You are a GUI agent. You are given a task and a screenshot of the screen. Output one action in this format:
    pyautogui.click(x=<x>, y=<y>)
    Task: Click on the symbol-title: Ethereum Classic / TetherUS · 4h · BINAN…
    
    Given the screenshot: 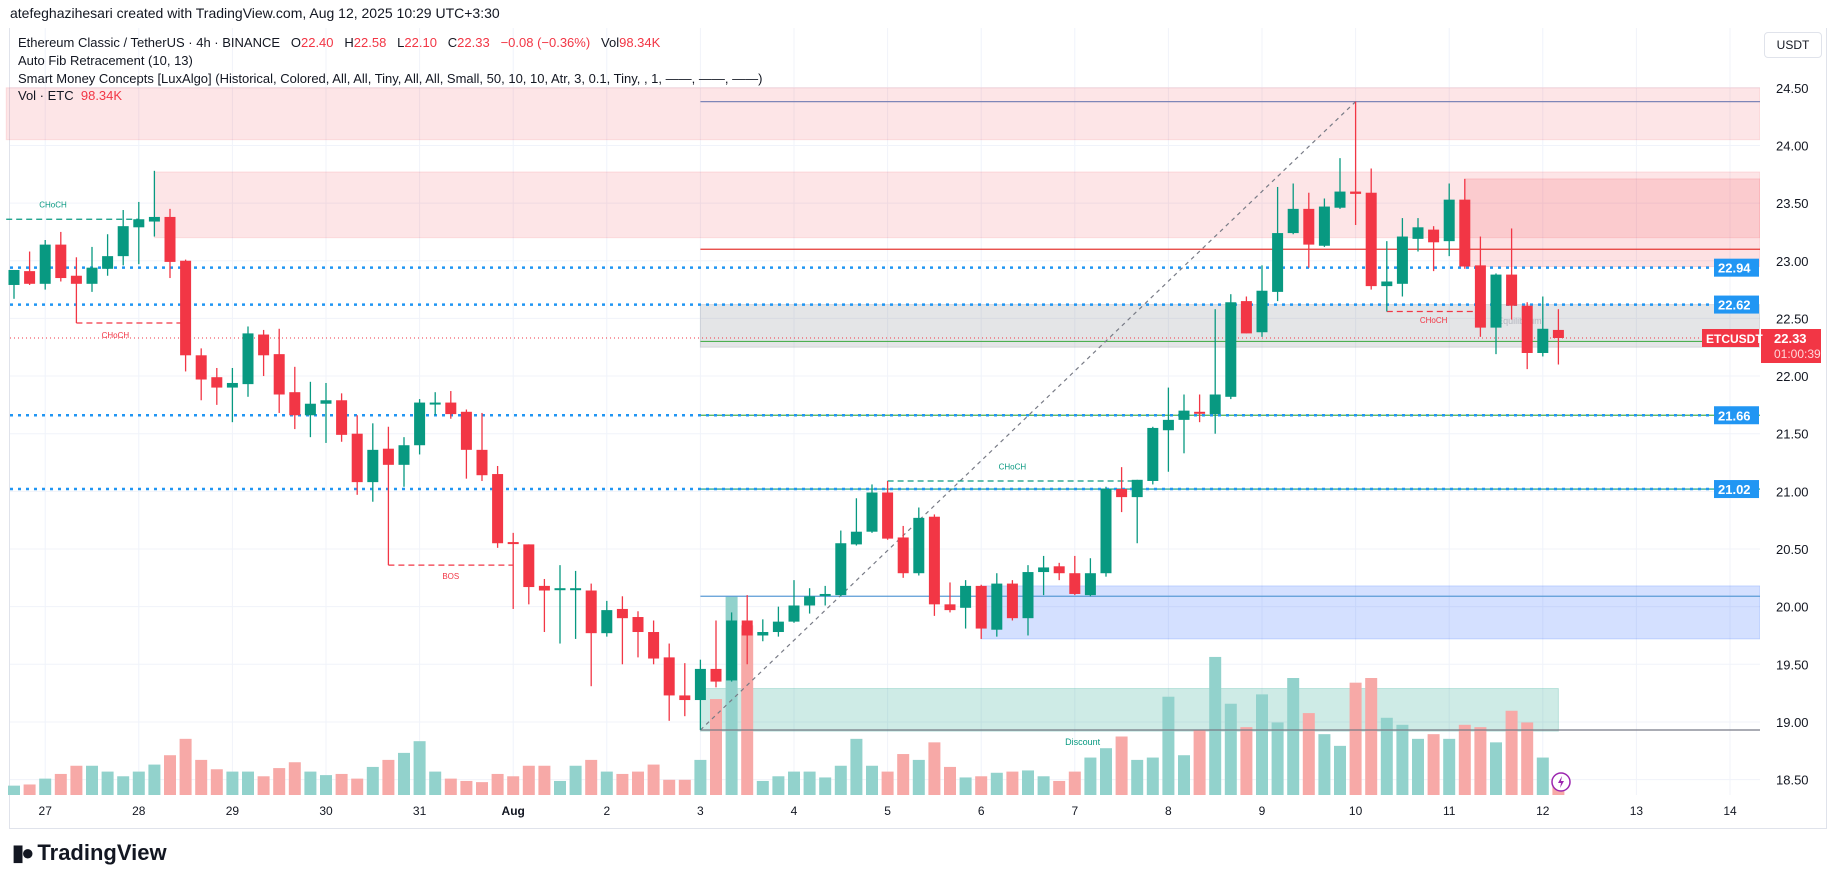 What is the action you would take?
    pyautogui.click(x=149, y=42)
    